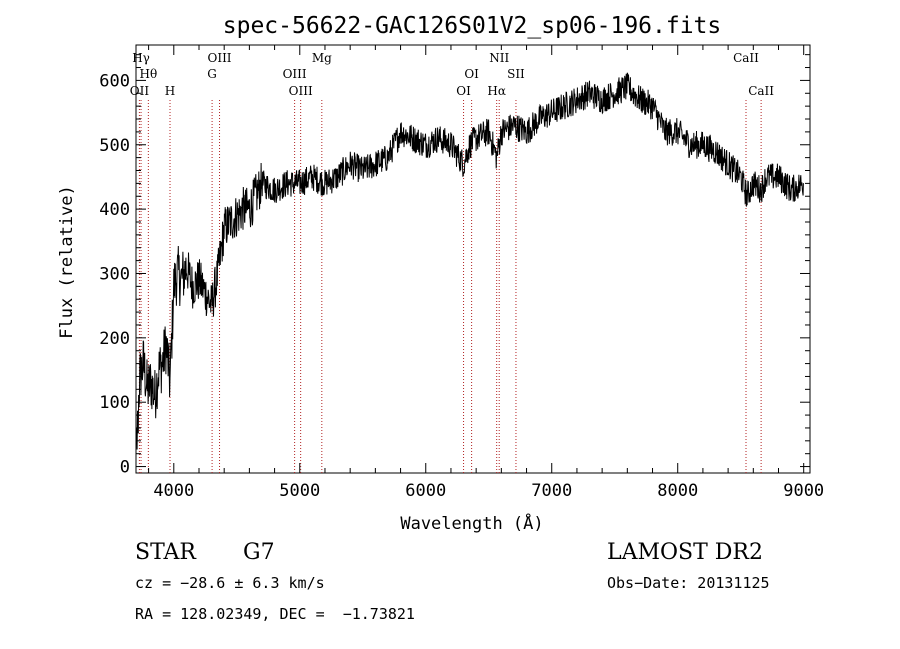 The image size is (900, 649). I want to click on line-marker-label-3: H, so click(170, 91).